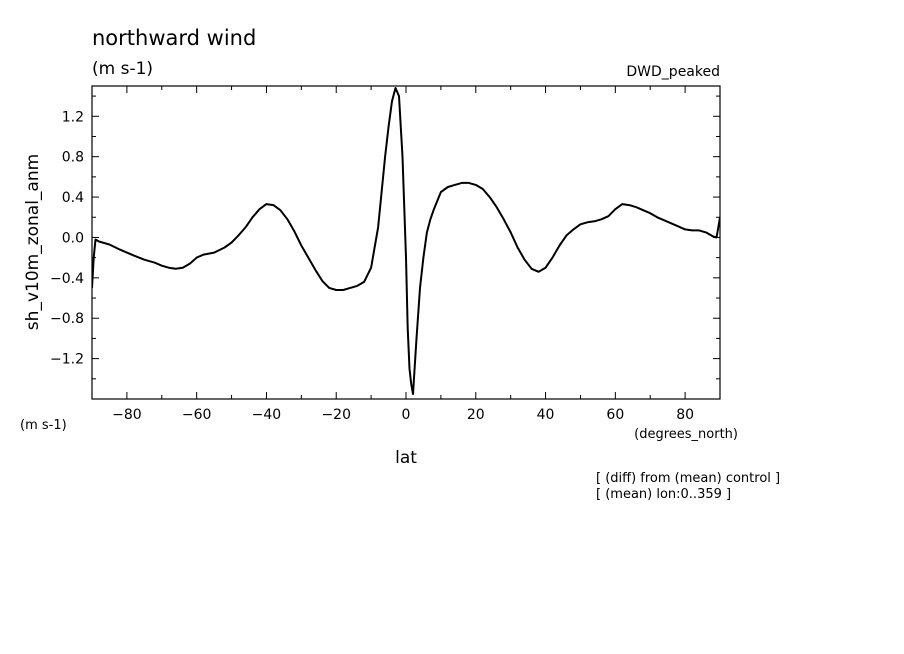 This screenshot has height=654, width=904. What do you see at coordinates (73, 158) in the screenshot?
I see `y-tick-label: 0.8` at bounding box center [73, 158].